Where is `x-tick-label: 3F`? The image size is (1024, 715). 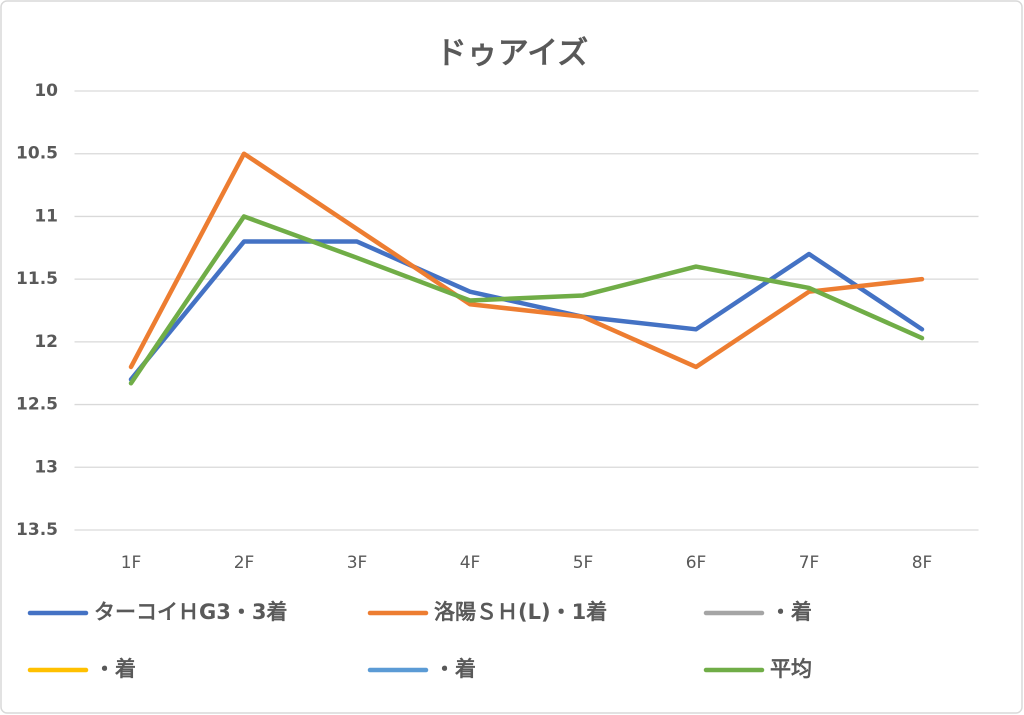
x-tick-label: 3F is located at coordinates (357, 563).